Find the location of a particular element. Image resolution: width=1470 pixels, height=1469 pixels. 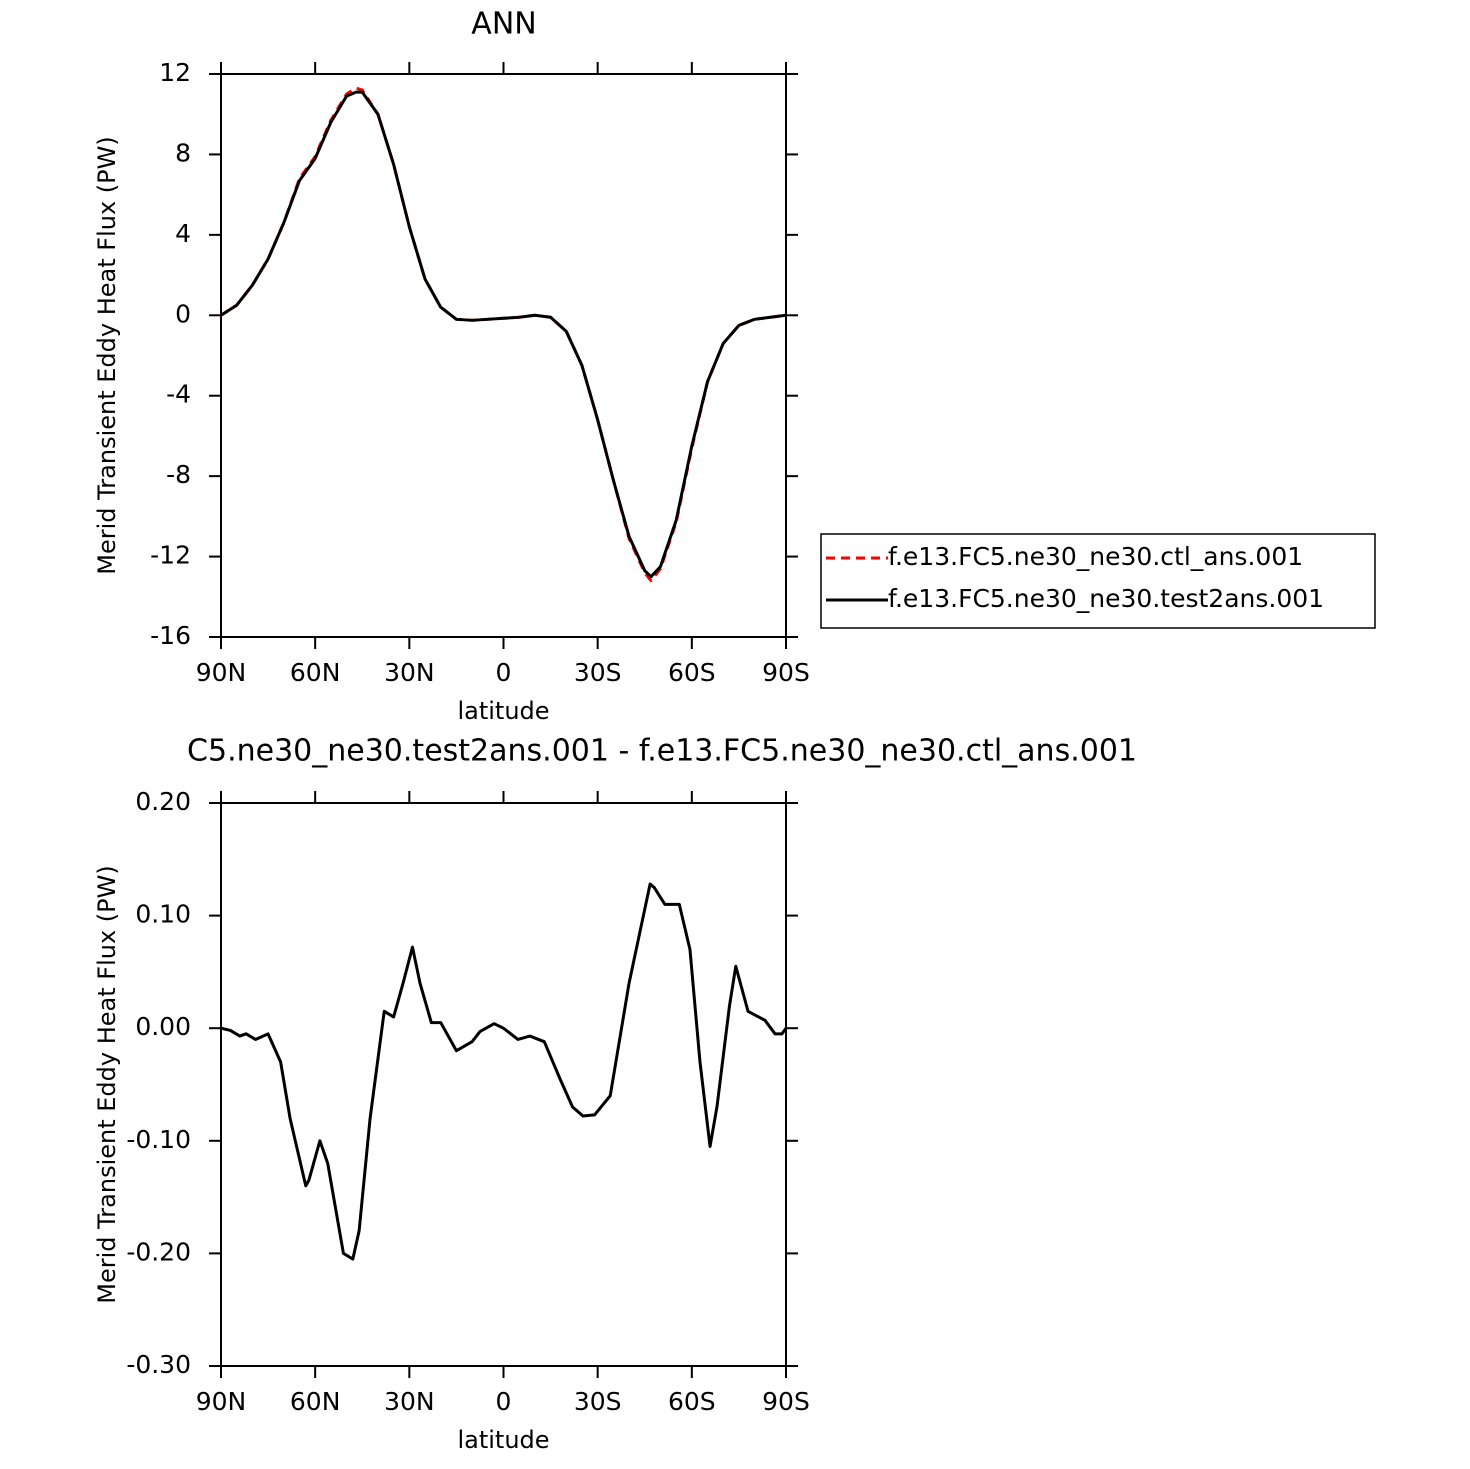

y-tick-label: -0.30 is located at coordinates (158, 1364).